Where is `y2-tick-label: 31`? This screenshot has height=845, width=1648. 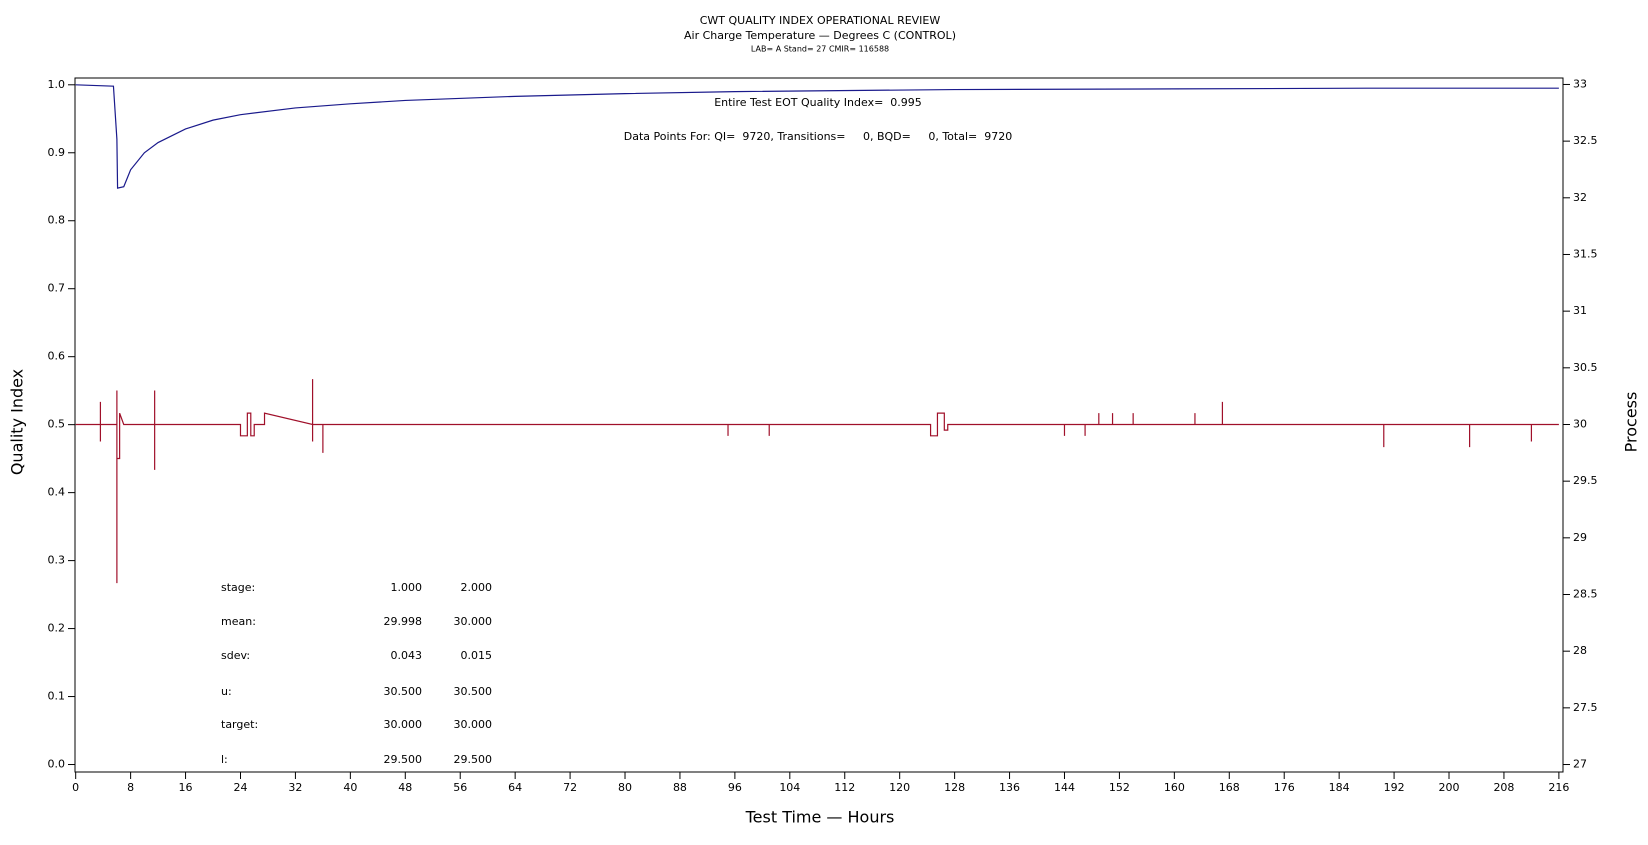 y2-tick-label: 31 is located at coordinates (1580, 310).